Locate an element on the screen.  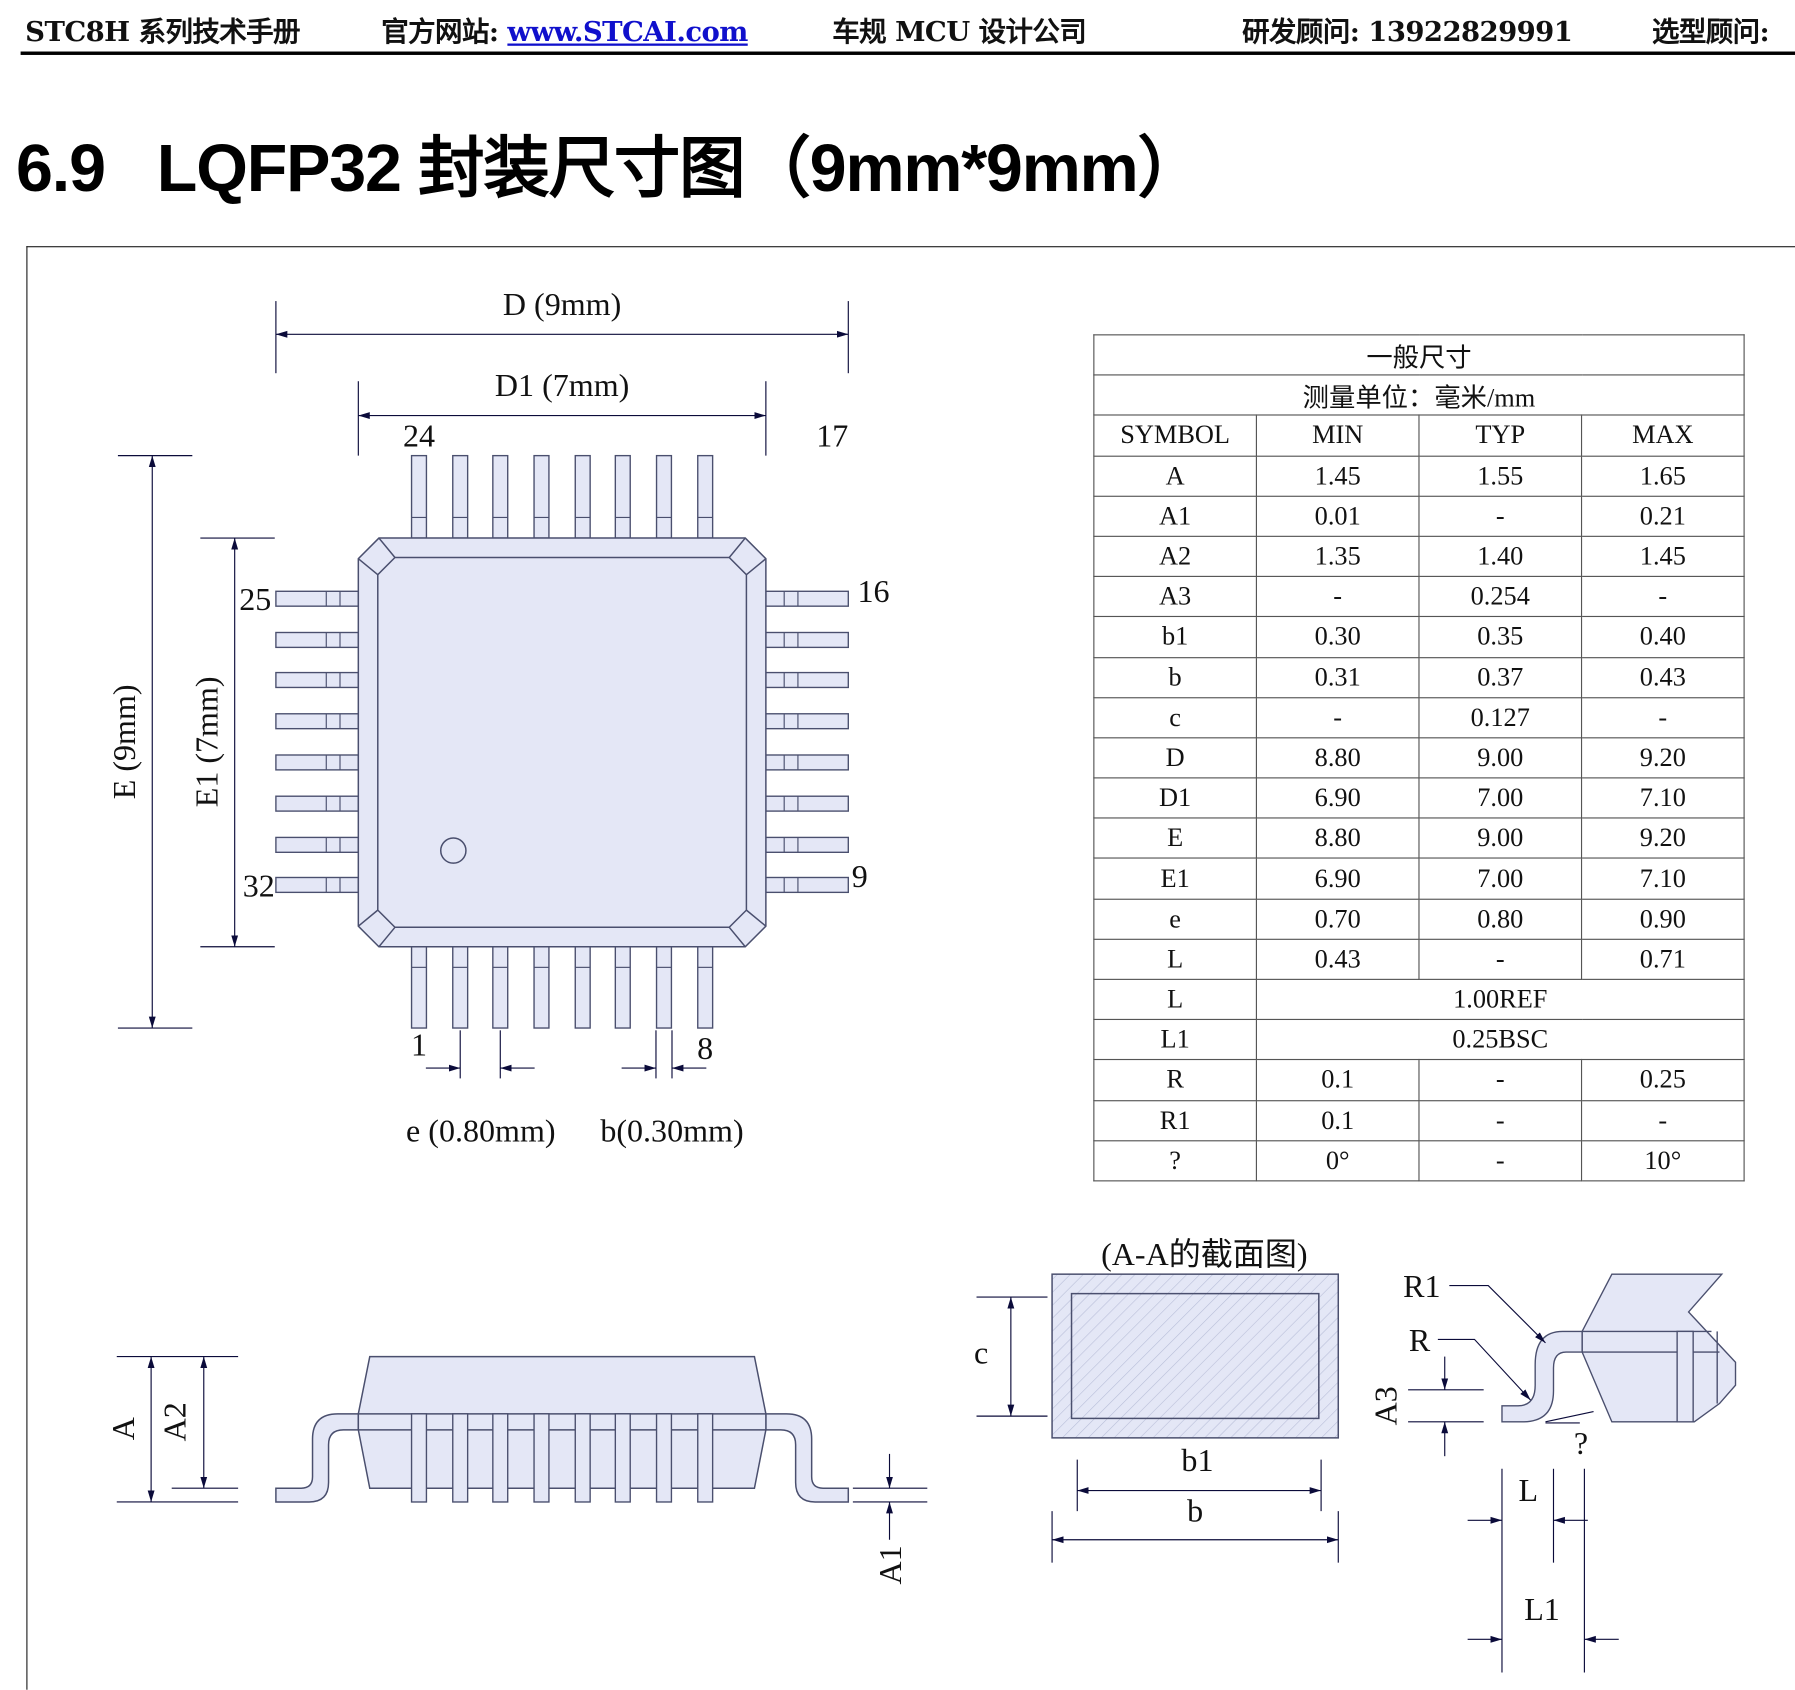
label-b-width: b(0.30mm) is located at coordinates (671, 1130).